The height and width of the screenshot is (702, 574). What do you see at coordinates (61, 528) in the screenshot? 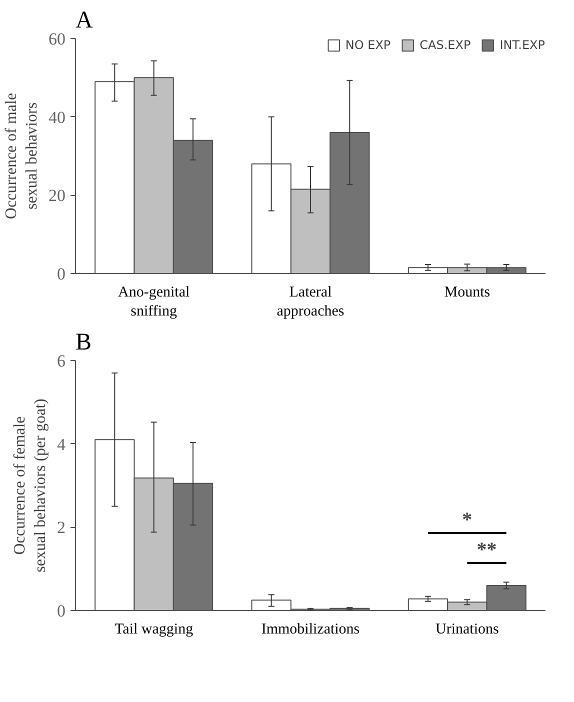
I see `y-tick-label: 2` at bounding box center [61, 528].